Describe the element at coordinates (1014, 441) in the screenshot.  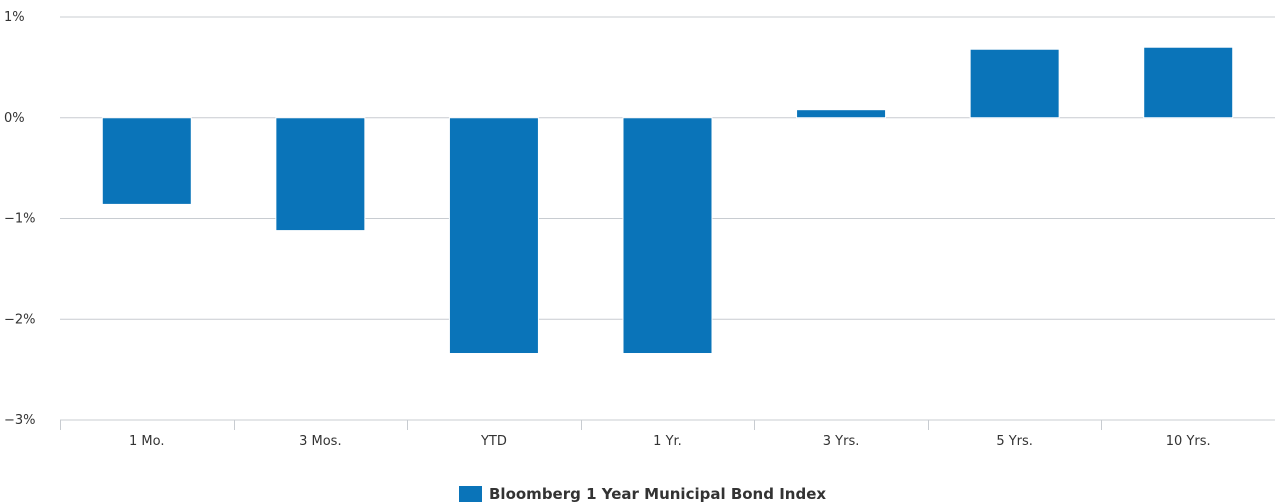
I see `x-tick-label: 5 Yrs.` at that location.